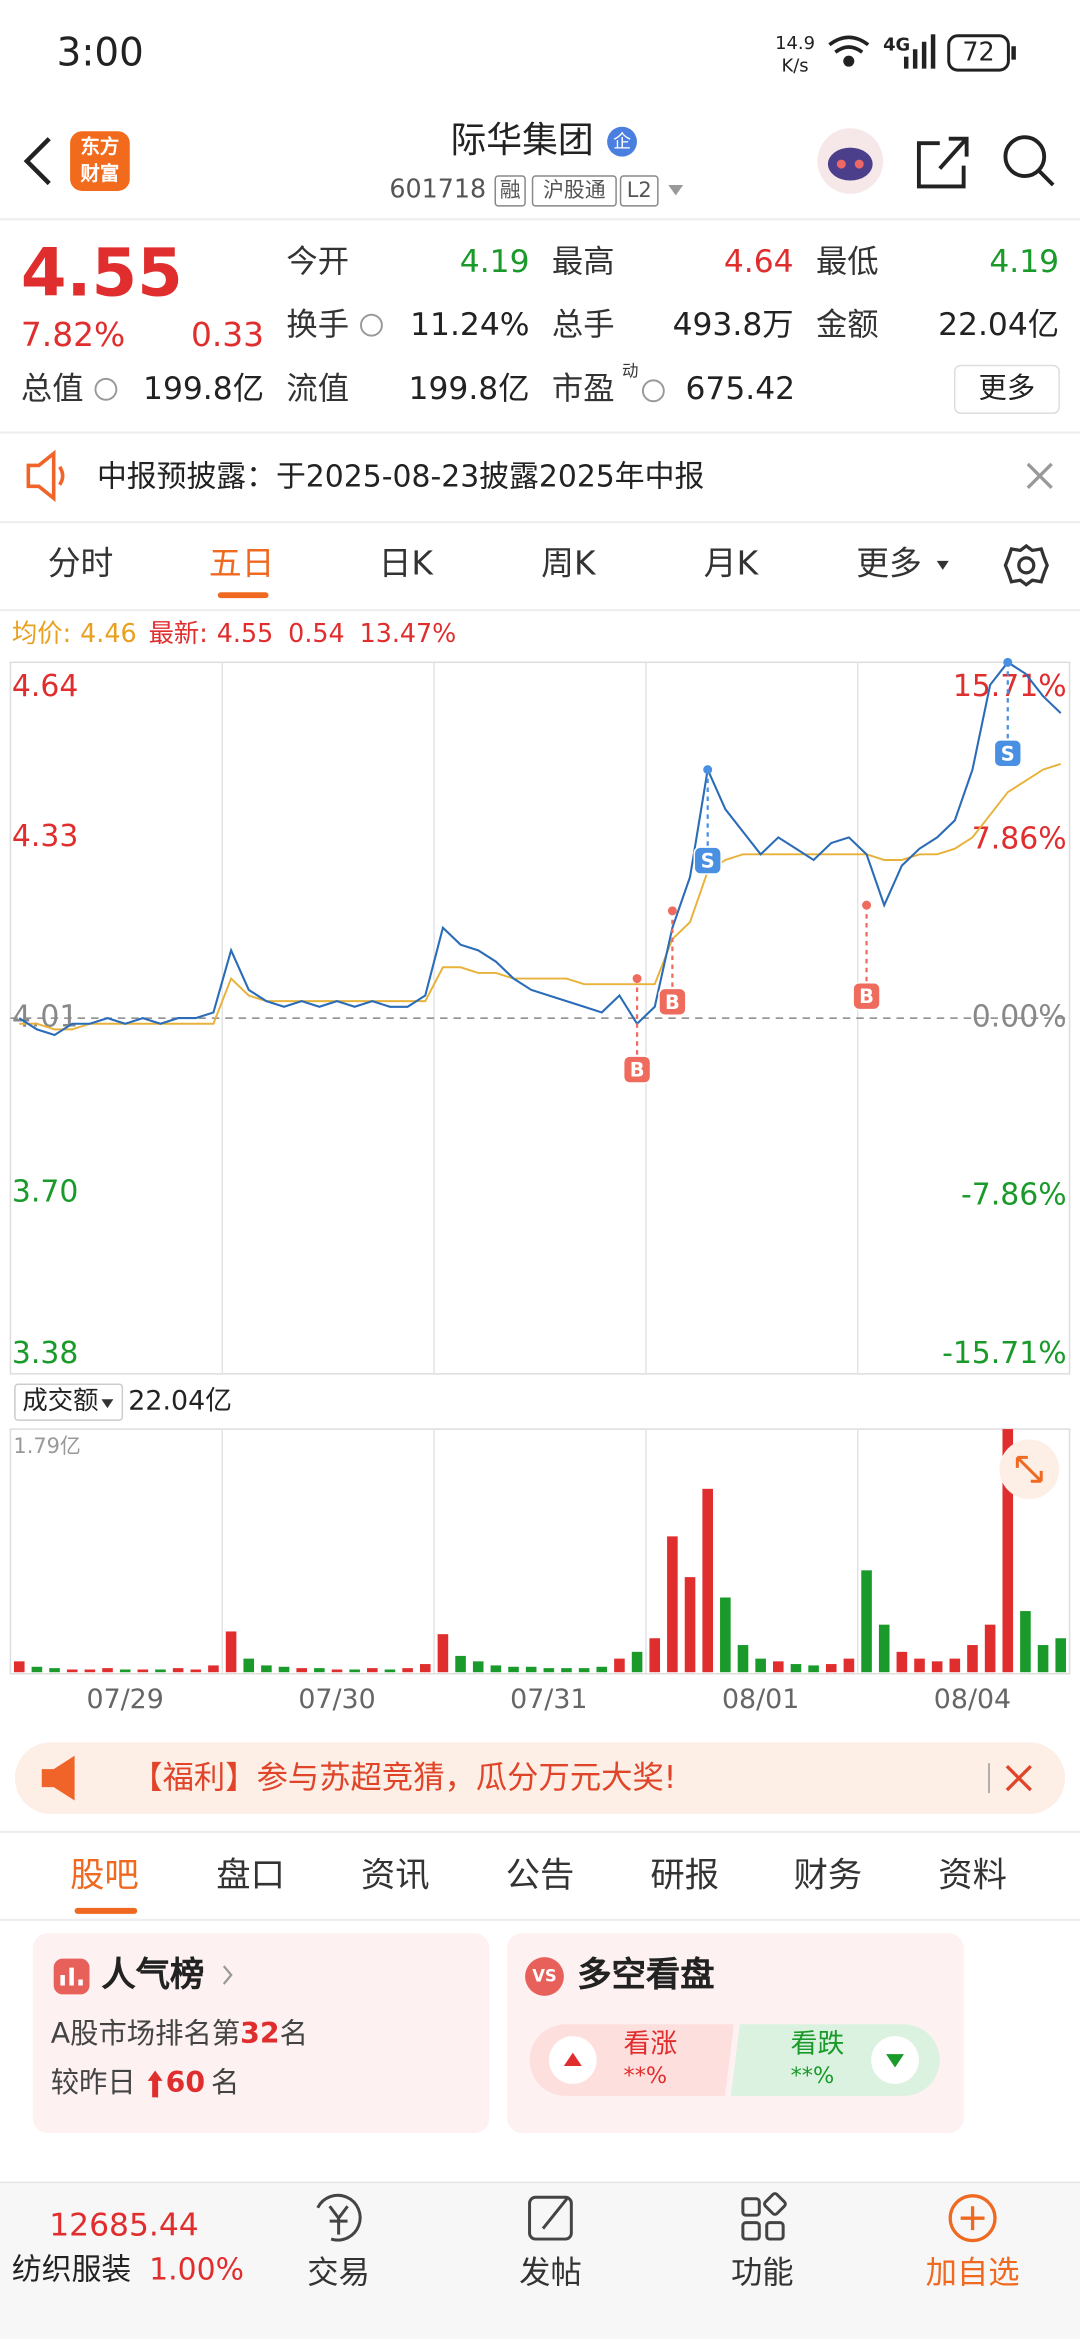 The height and width of the screenshot is (2340, 1080). What do you see at coordinates (241, 564) in the screenshot?
I see `period-tab: 五日` at bounding box center [241, 564].